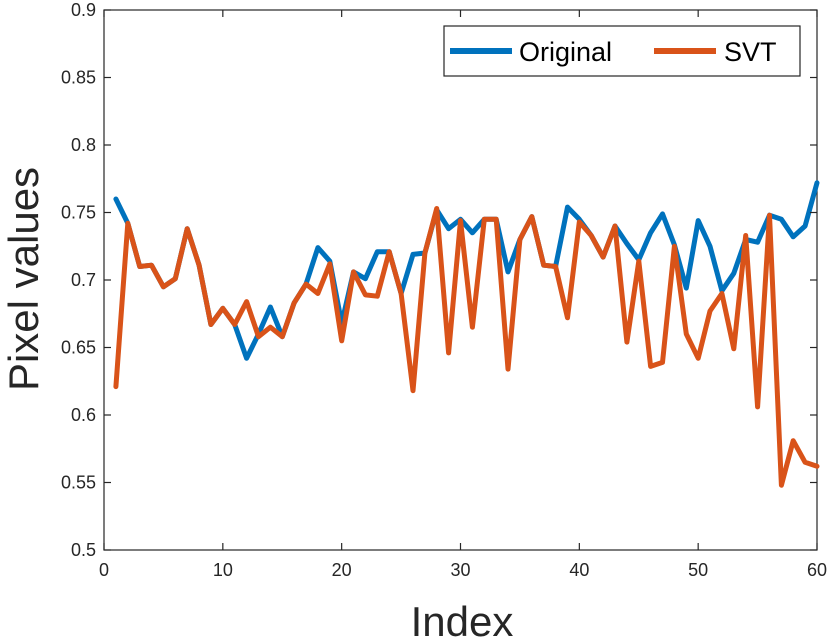 The height and width of the screenshot is (638, 830). I want to click on y-tick-label: 0.9, so click(83, 10).